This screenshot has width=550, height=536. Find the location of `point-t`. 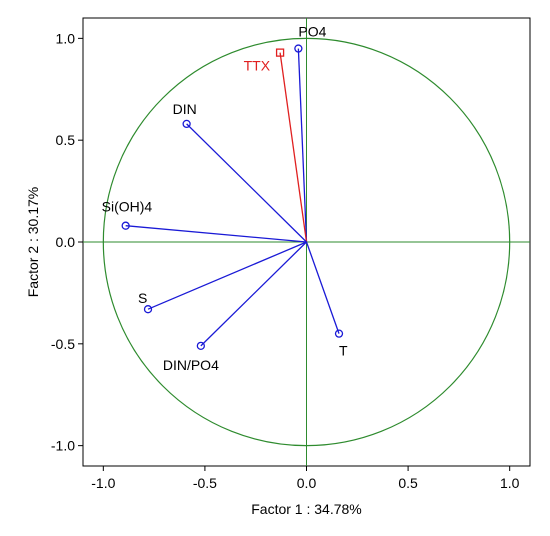

point-t is located at coordinates (339, 333).